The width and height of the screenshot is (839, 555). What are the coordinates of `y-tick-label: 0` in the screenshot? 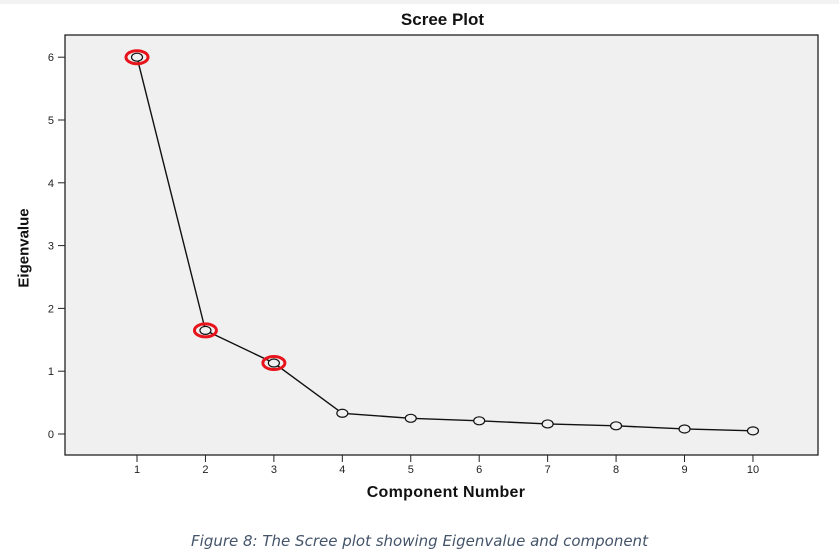 It's located at (51, 435).